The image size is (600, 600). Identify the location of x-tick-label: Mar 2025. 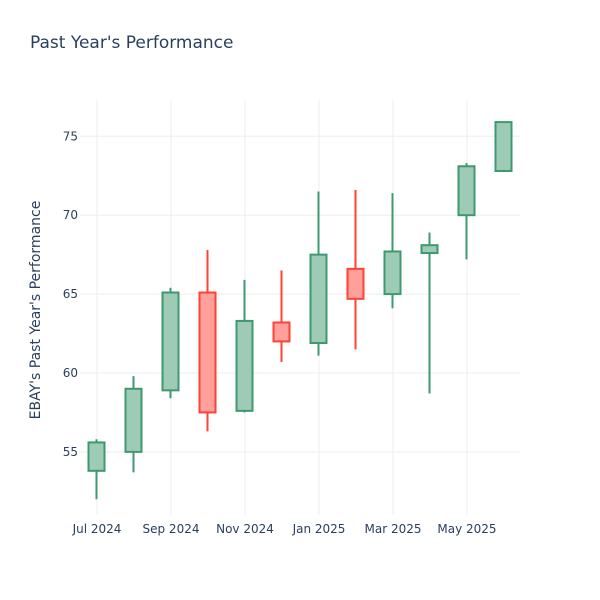
(393, 529).